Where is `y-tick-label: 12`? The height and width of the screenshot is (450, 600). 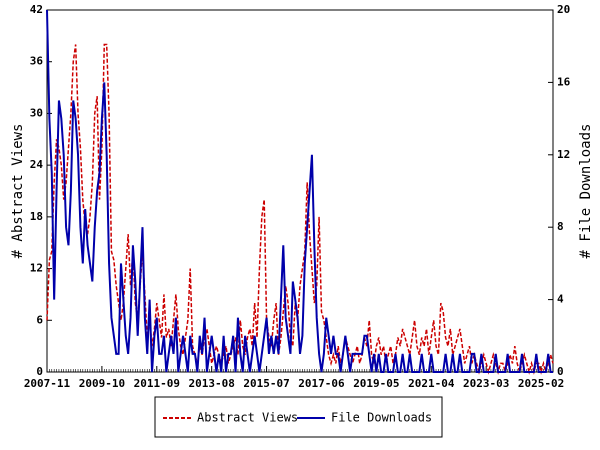 y-tick-label: 12 is located at coordinates (36, 268).